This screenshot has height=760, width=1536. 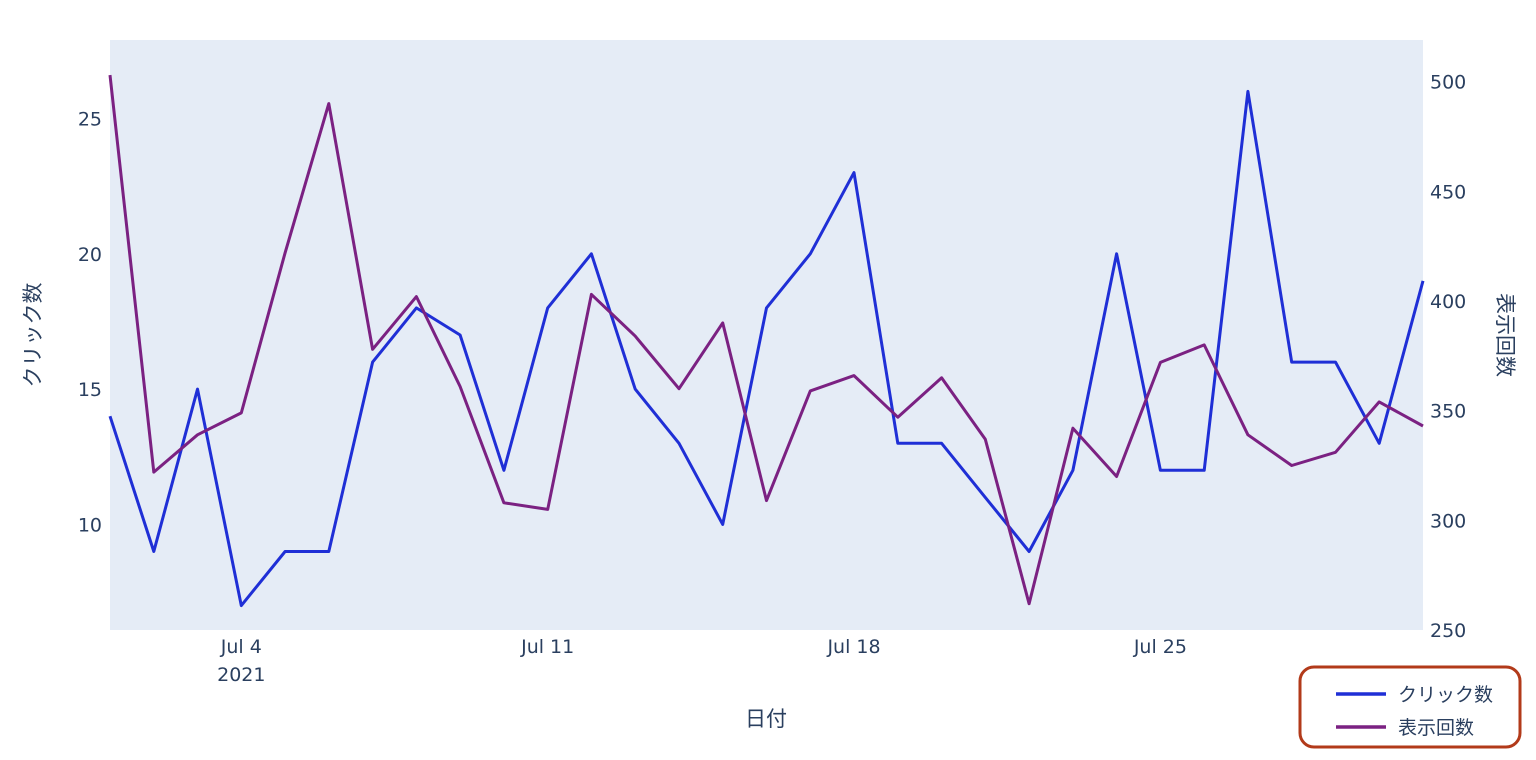 What do you see at coordinates (1436, 728) in the screenshot?
I see `legend-label-impressions: 表示回数` at bounding box center [1436, 728].